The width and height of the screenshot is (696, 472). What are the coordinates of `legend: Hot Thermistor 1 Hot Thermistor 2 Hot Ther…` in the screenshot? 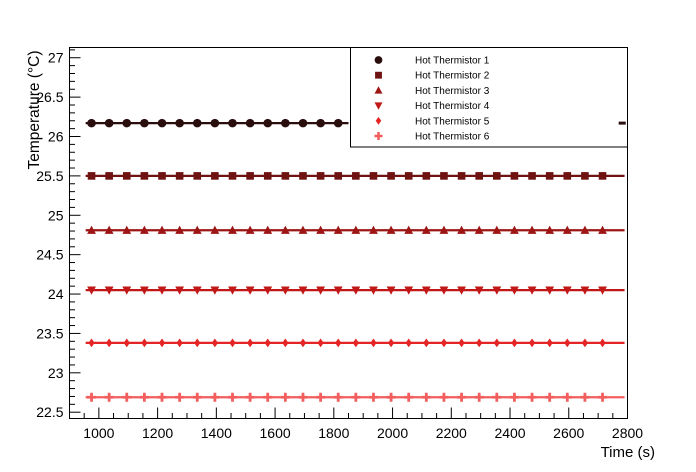 It's located at (489, 97).